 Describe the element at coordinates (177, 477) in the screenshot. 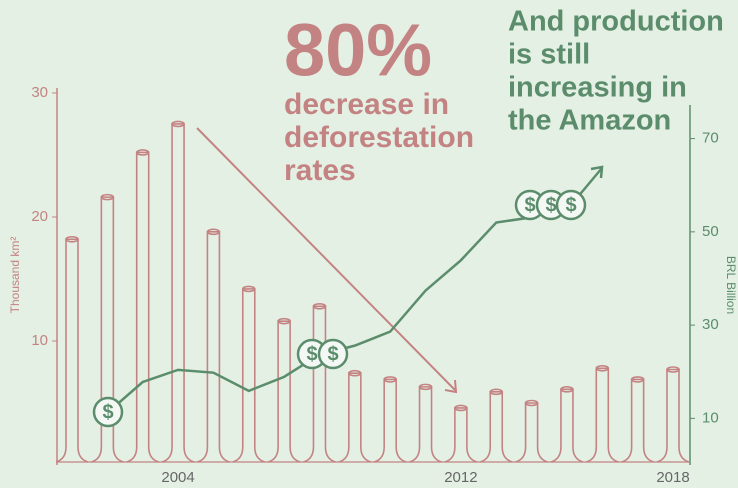

I see `x-tick-label: 2004` at that location.